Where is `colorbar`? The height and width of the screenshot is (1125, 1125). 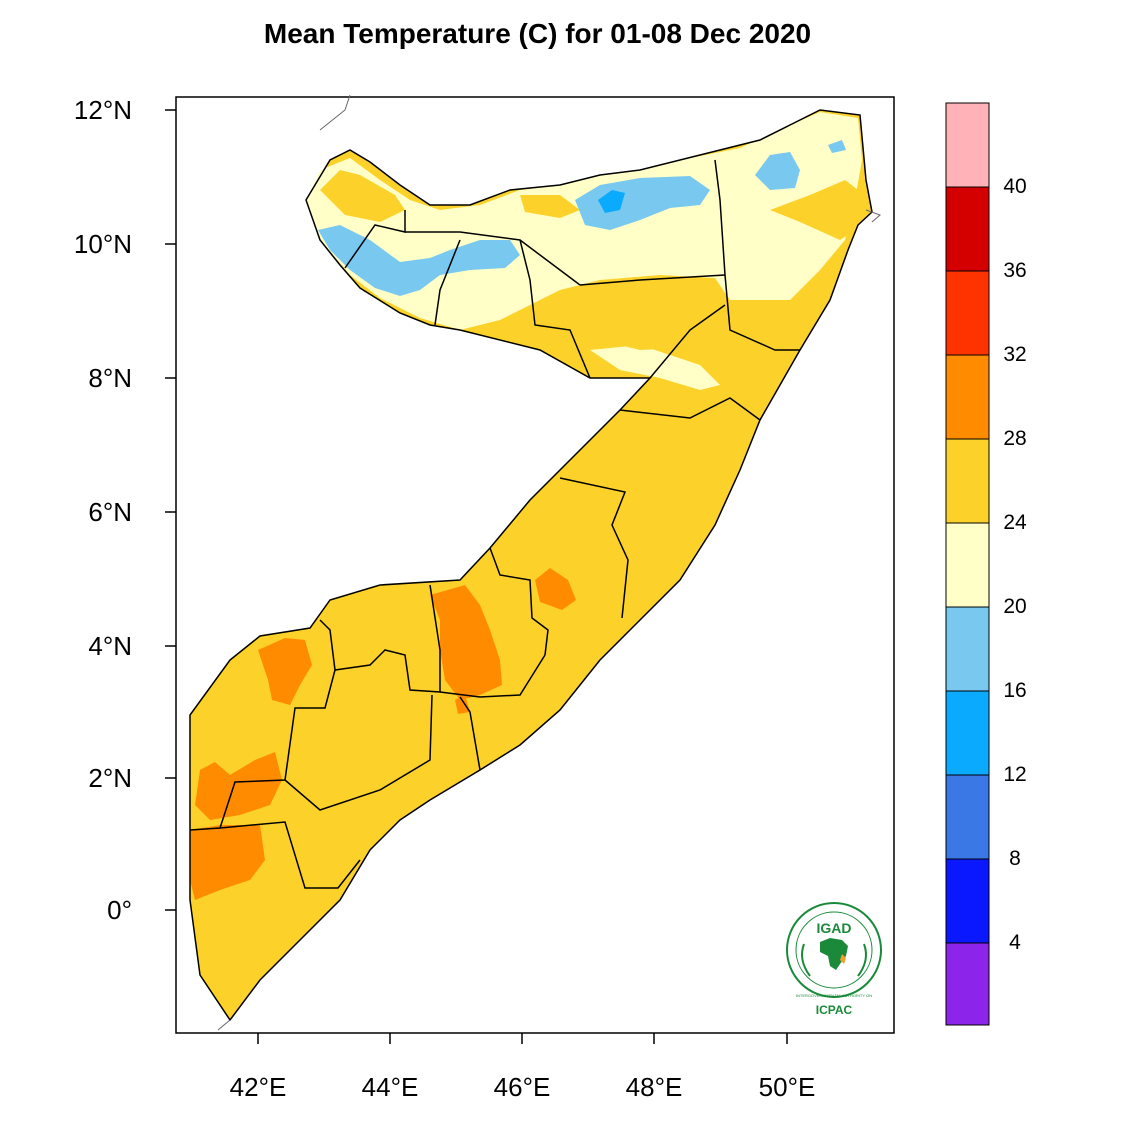
colorbar is located at coordinates (967, 564).